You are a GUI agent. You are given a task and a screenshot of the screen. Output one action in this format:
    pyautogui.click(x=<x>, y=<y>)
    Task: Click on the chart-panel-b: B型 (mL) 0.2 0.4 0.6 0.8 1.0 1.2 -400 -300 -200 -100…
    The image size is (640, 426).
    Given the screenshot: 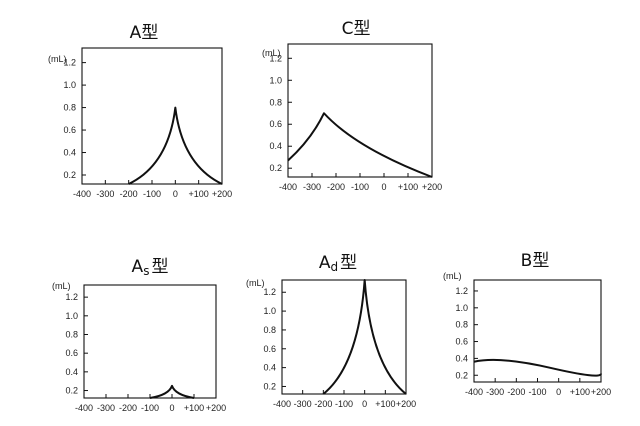 What is the action you would take?
    pyautogui.click(x=527, y=324)
    